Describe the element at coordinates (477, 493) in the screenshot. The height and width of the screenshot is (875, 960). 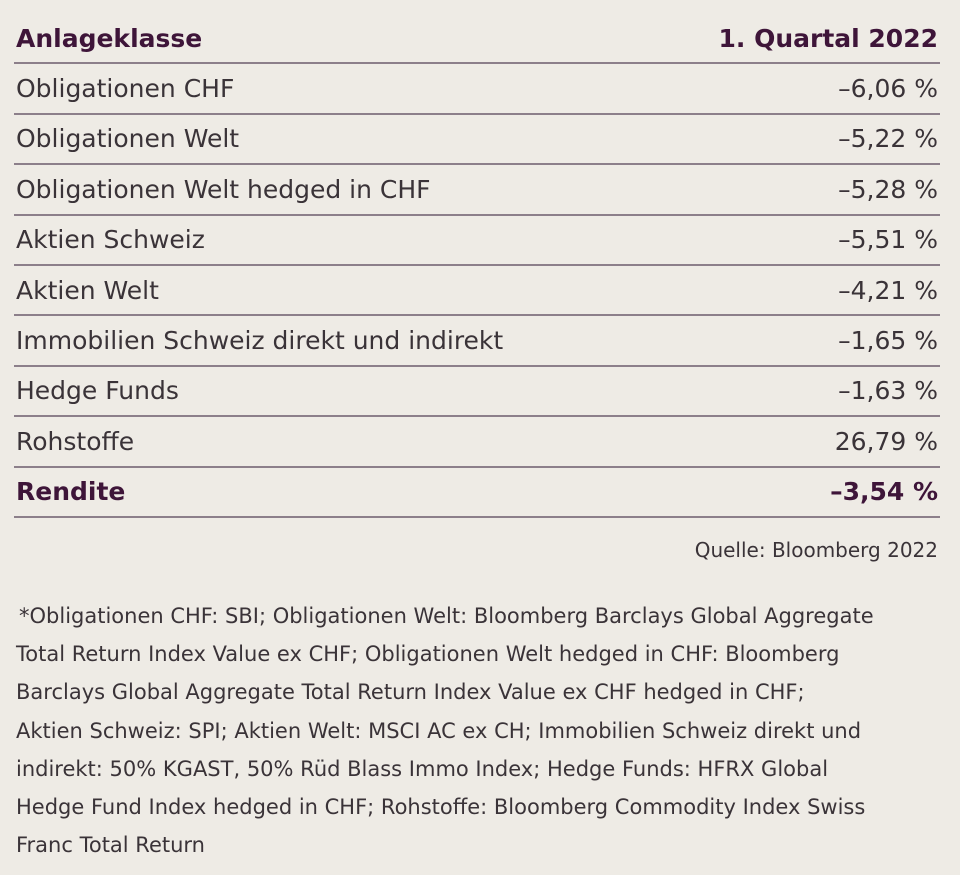
I see `total-row: Rendite –3,54 %` at that location.